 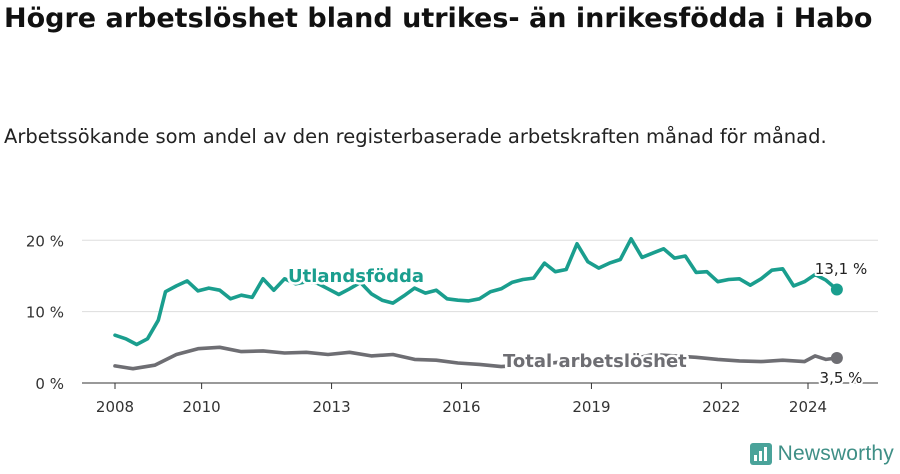 I want to click on end-label-utlandsfodda: 13,1 %, so click(x=841, y=269).